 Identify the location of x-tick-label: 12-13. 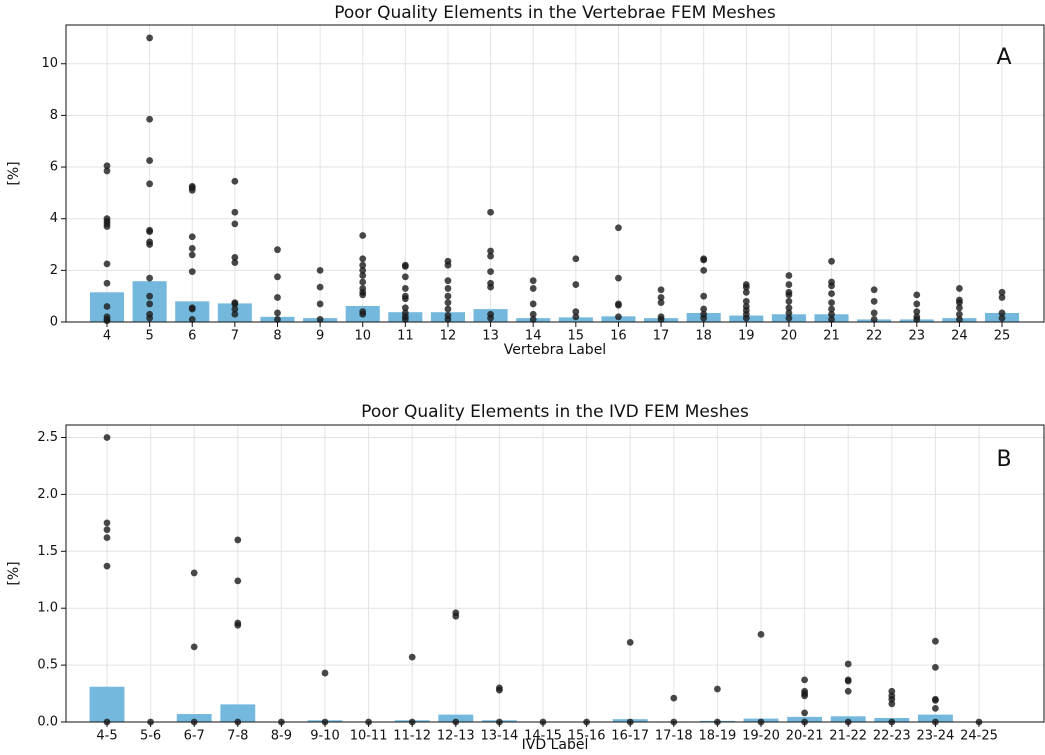
(456, 736).